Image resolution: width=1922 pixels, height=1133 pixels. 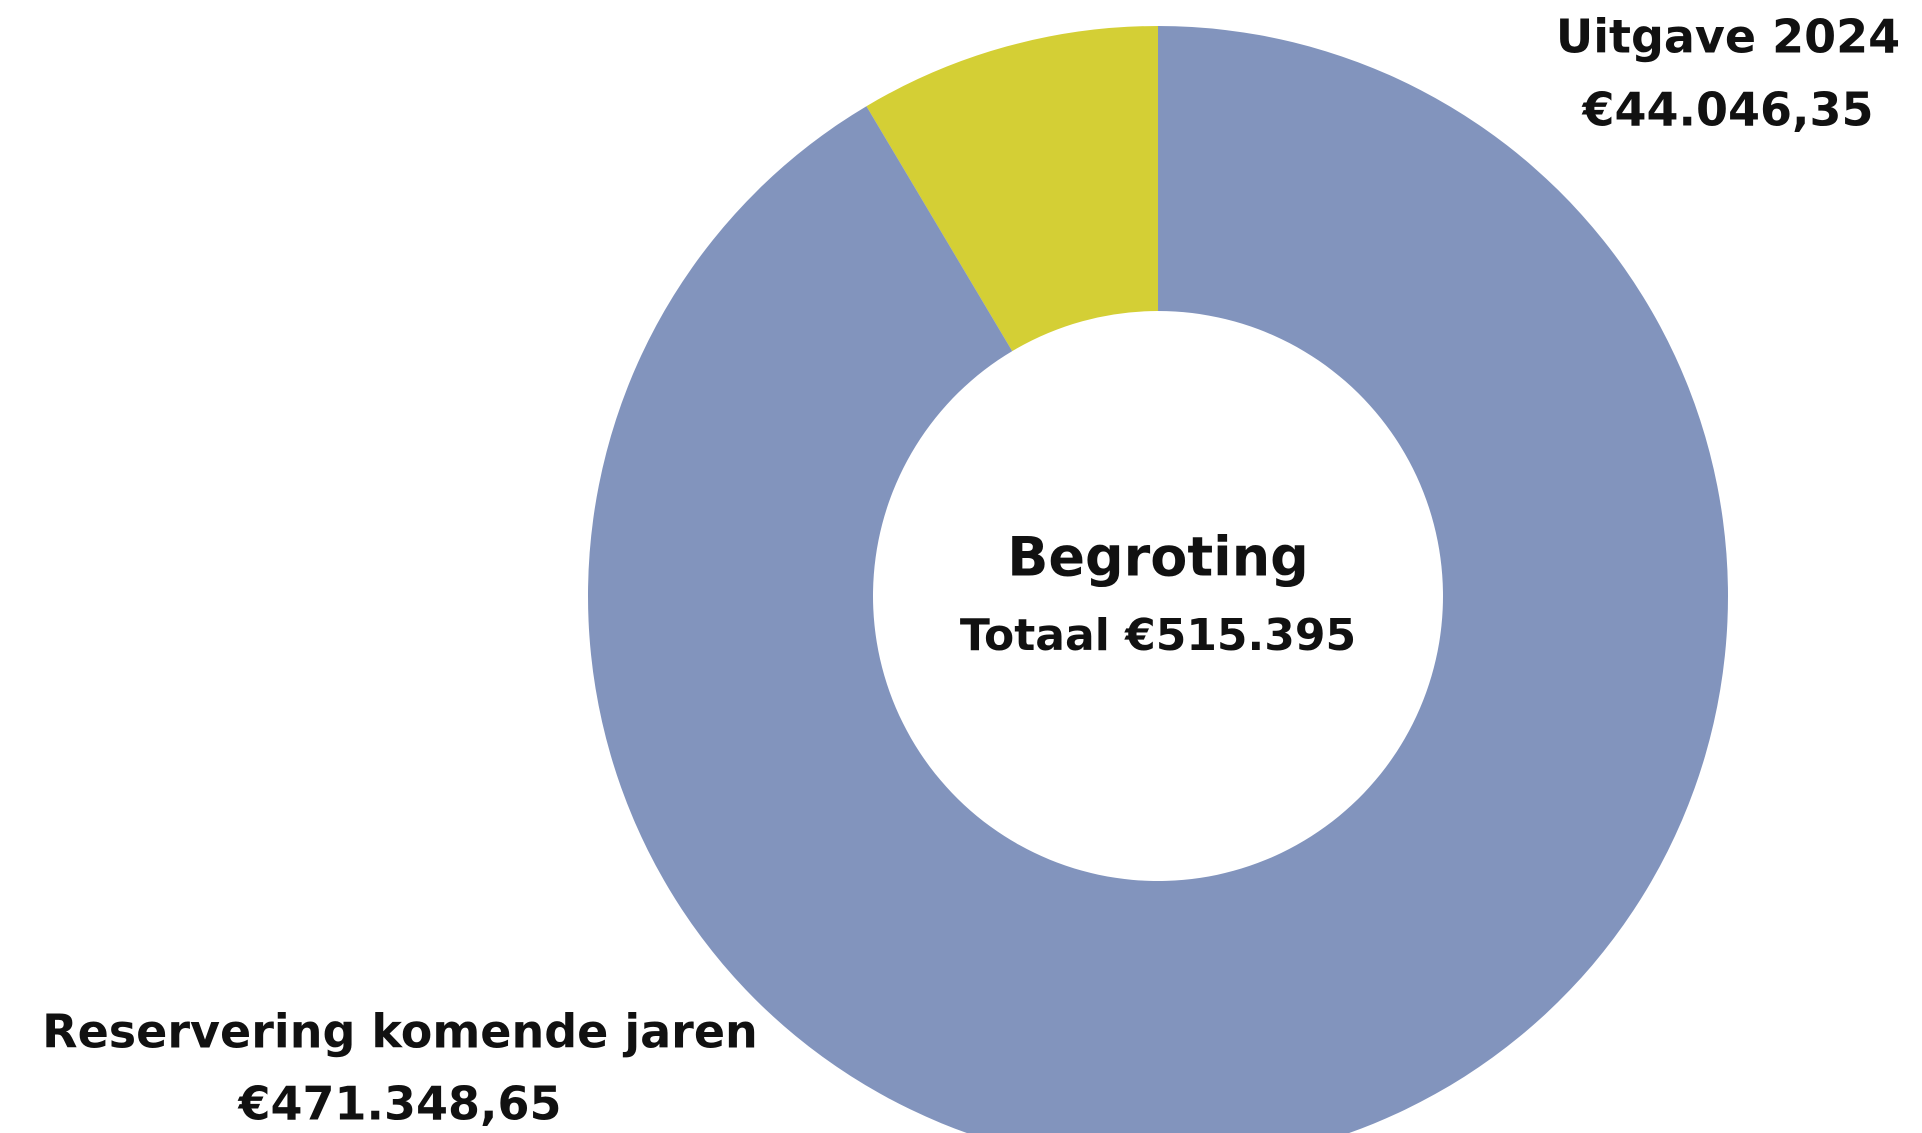 I want to click on slice-value-label: €471.348,65, so click(x=399, y=1104).